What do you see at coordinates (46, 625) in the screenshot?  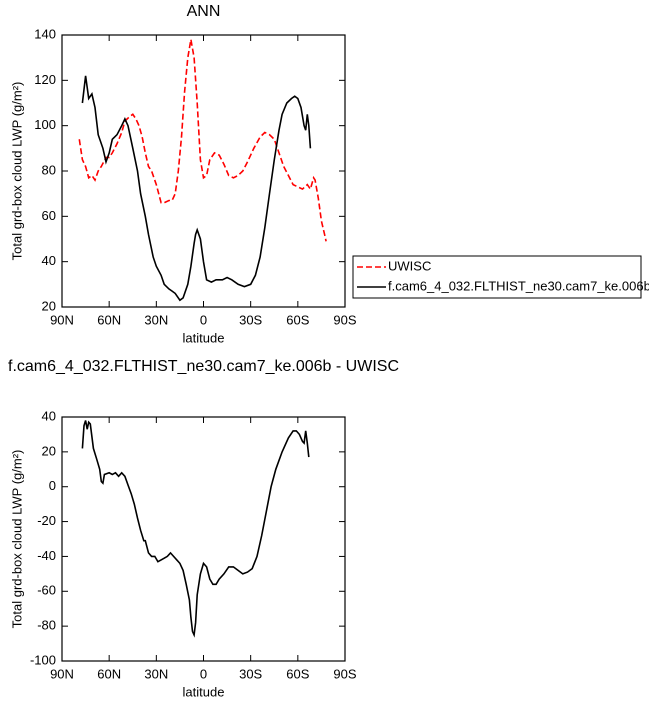 I see `y-tick-label: -80` at bounding box center [46, 625].